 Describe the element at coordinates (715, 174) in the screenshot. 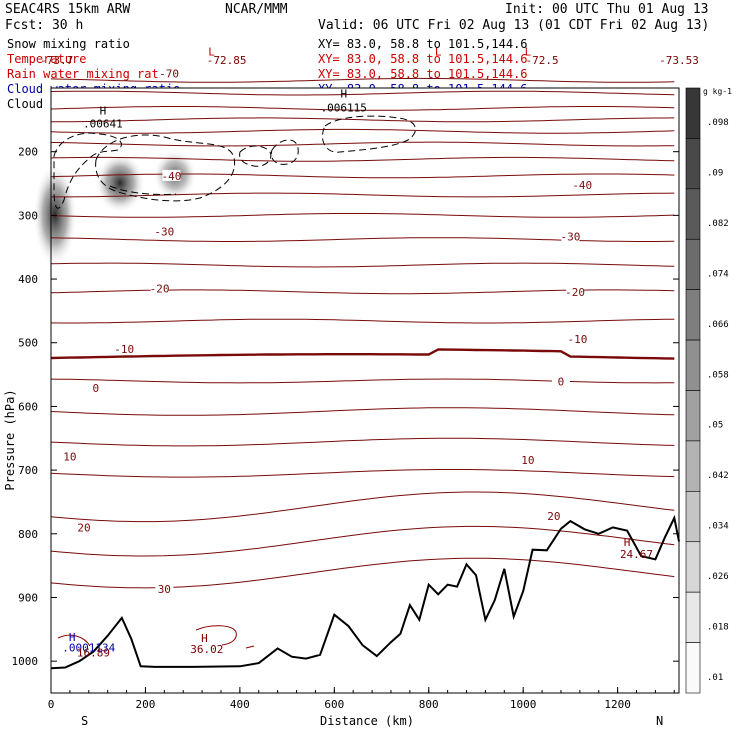

I see `colorbar-label: .09` at that location.